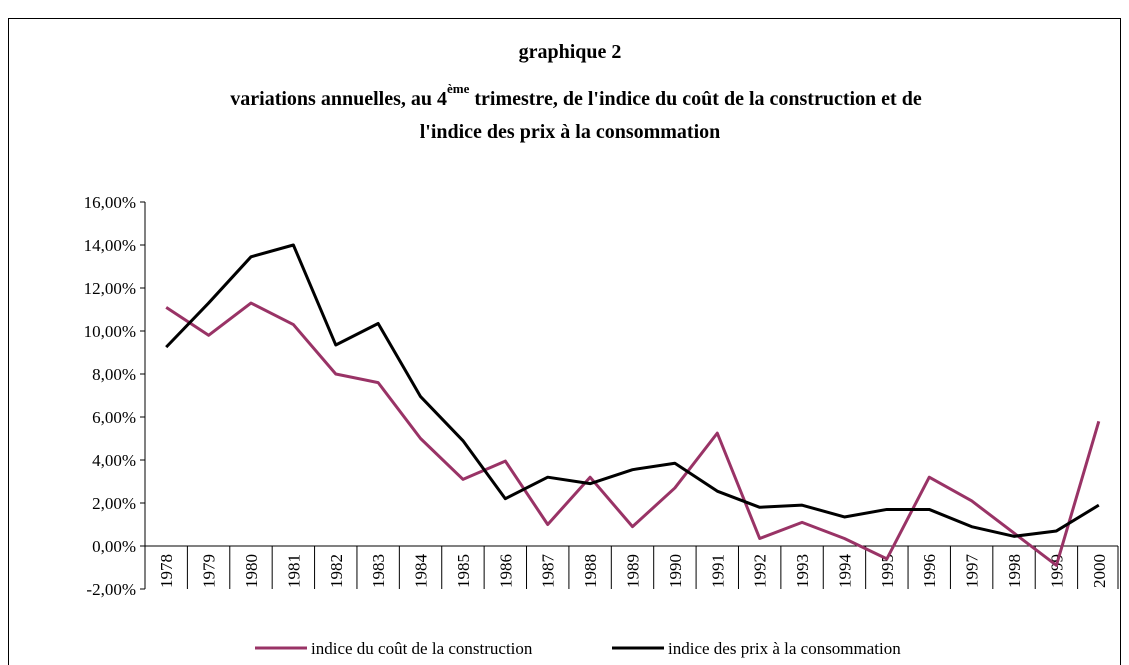 Image resolution: width=1129 pixels, height=665 pixels. What do you see at coordinates (111, 589) in the screenshot?
I see `y-tick-label: -2,00%` at bounding box center [111, 589].